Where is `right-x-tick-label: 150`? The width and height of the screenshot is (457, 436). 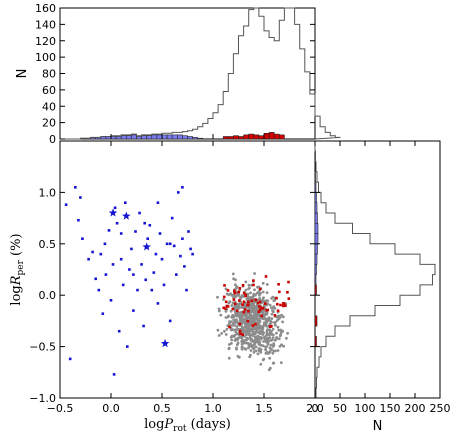 right-x-tick-label: 150 is located at coordinates (390, 408).